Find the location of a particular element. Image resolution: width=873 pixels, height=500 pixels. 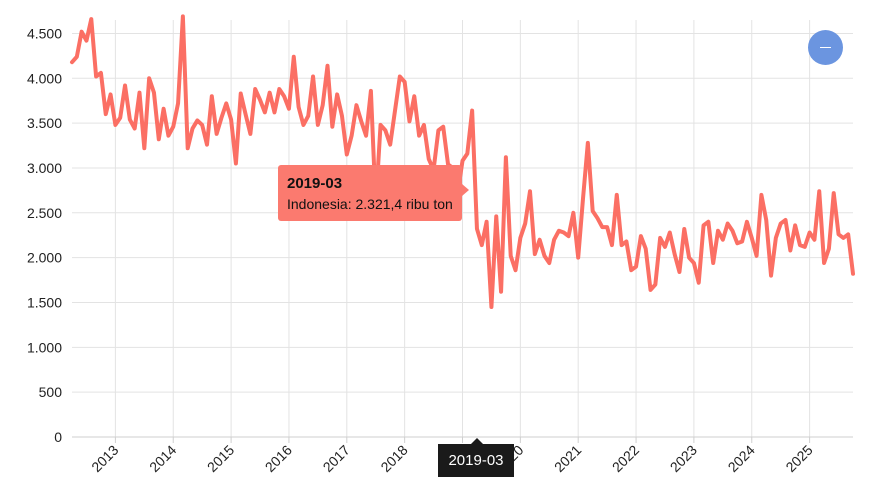

y-tick-label: 4.000 is located at coordinates (44, 78).